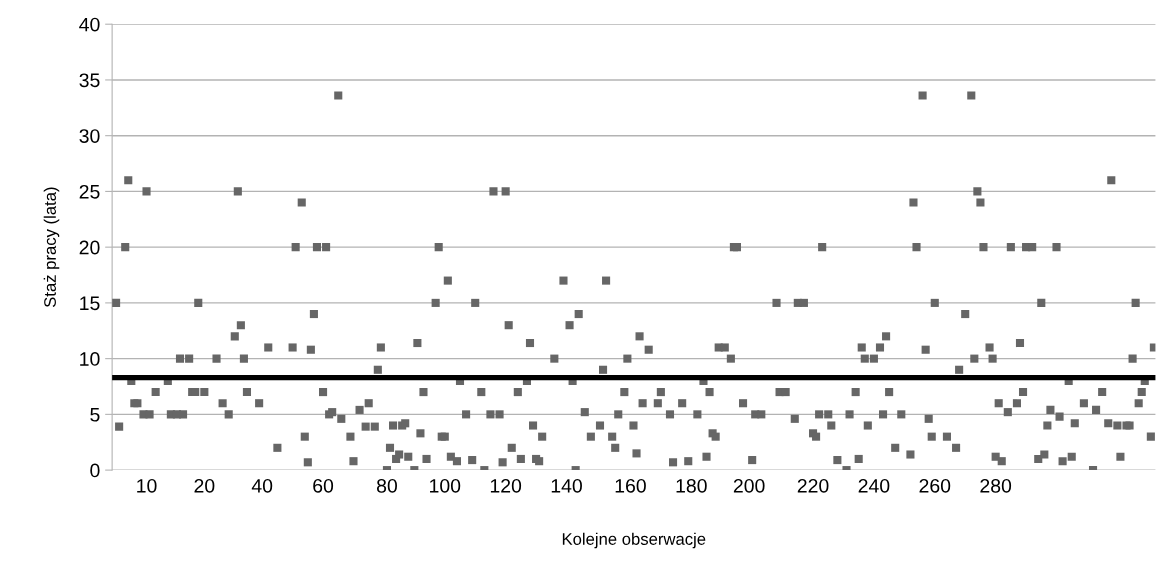 This screenshot has height=563, width=1156. What do you see at coordinates (90, 359) in the screenshot?
I see `y-tick-label: 10` at bounding box center [90, 359].